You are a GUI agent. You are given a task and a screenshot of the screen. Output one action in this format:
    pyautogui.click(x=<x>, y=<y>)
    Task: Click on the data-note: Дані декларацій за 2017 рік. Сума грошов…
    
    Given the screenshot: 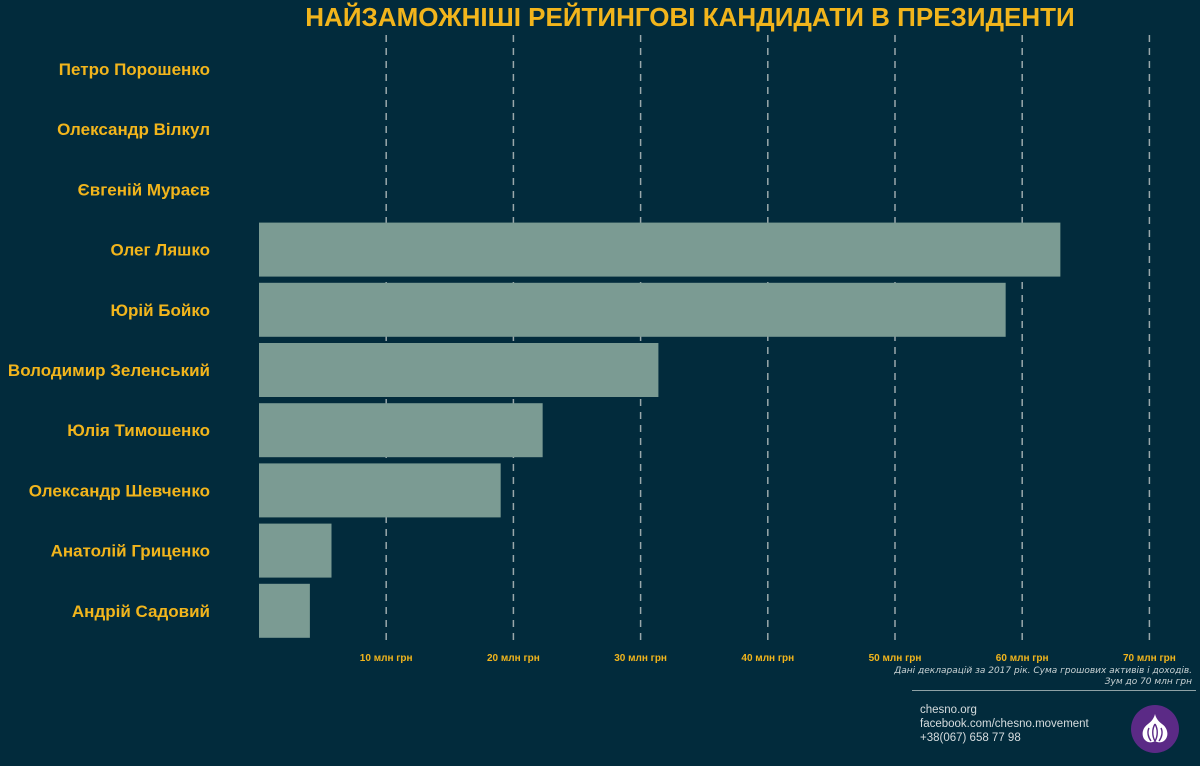 What is the action you would take?
    pyautogui.click(x=1032, y=677)
    